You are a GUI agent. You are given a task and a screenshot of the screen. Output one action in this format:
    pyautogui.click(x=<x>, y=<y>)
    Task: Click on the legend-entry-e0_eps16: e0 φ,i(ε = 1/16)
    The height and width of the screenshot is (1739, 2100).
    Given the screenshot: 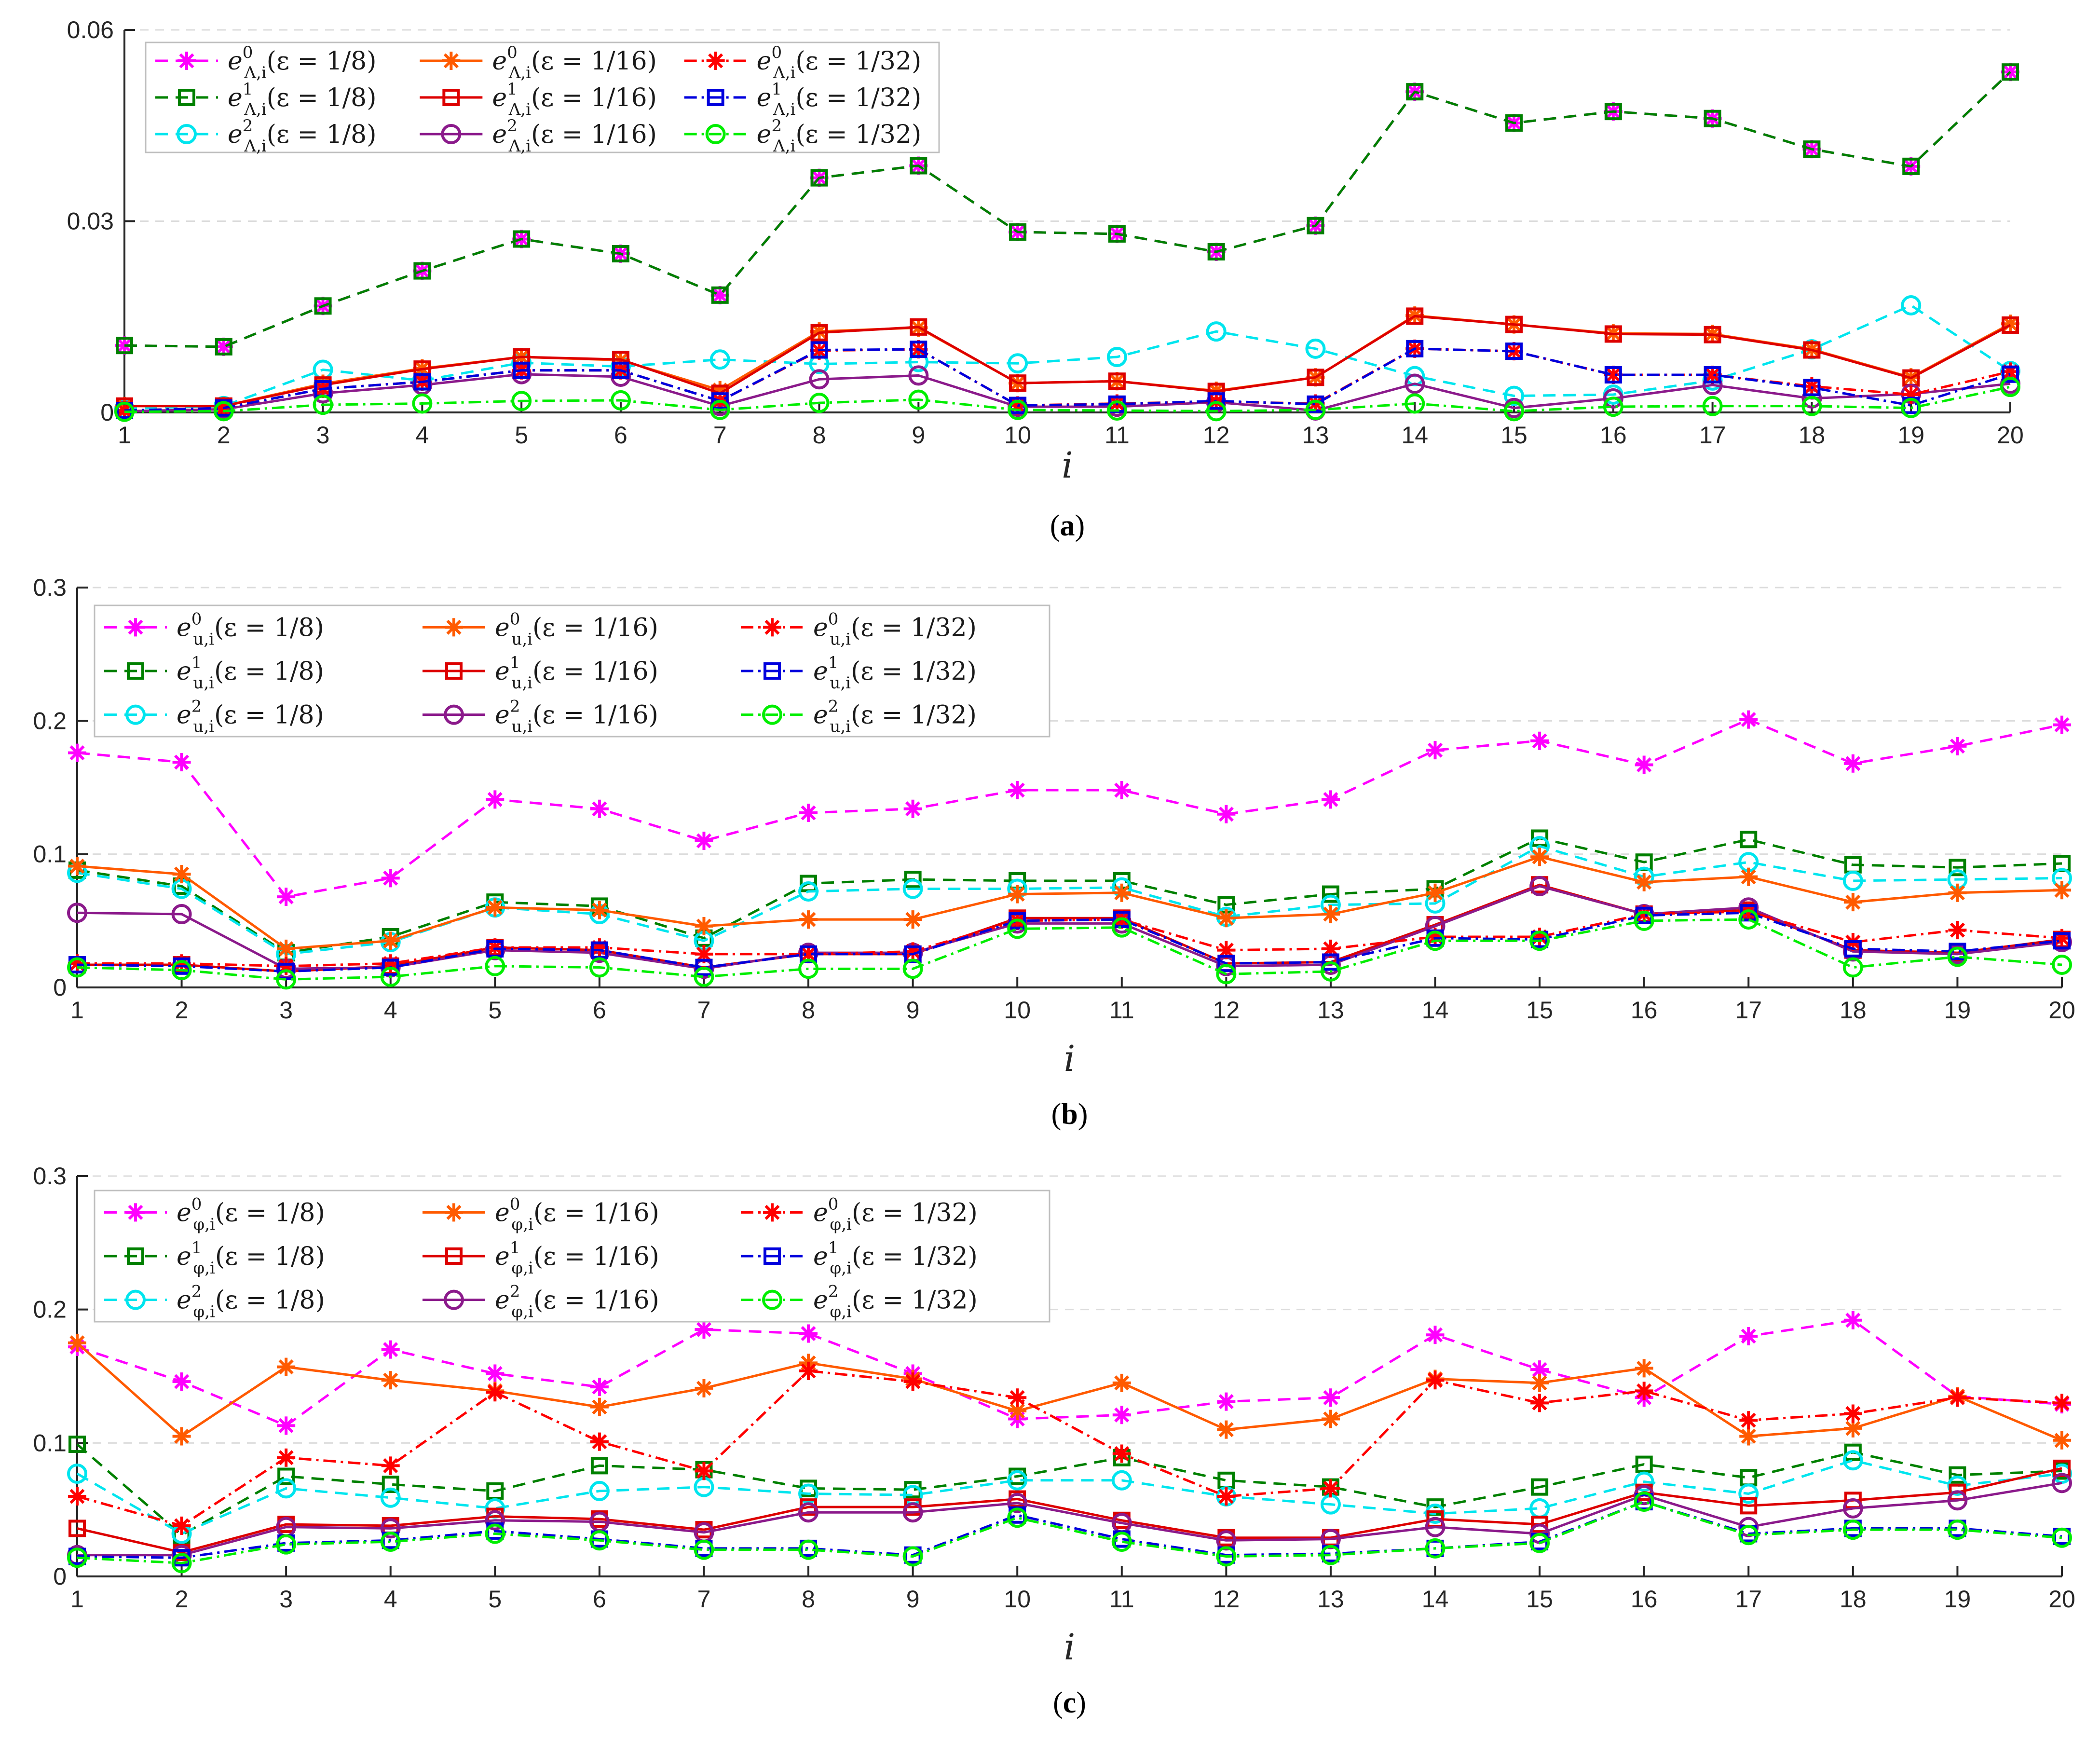 What is the action you would take?
    pyautogui.click(x=541, y=1214)
    